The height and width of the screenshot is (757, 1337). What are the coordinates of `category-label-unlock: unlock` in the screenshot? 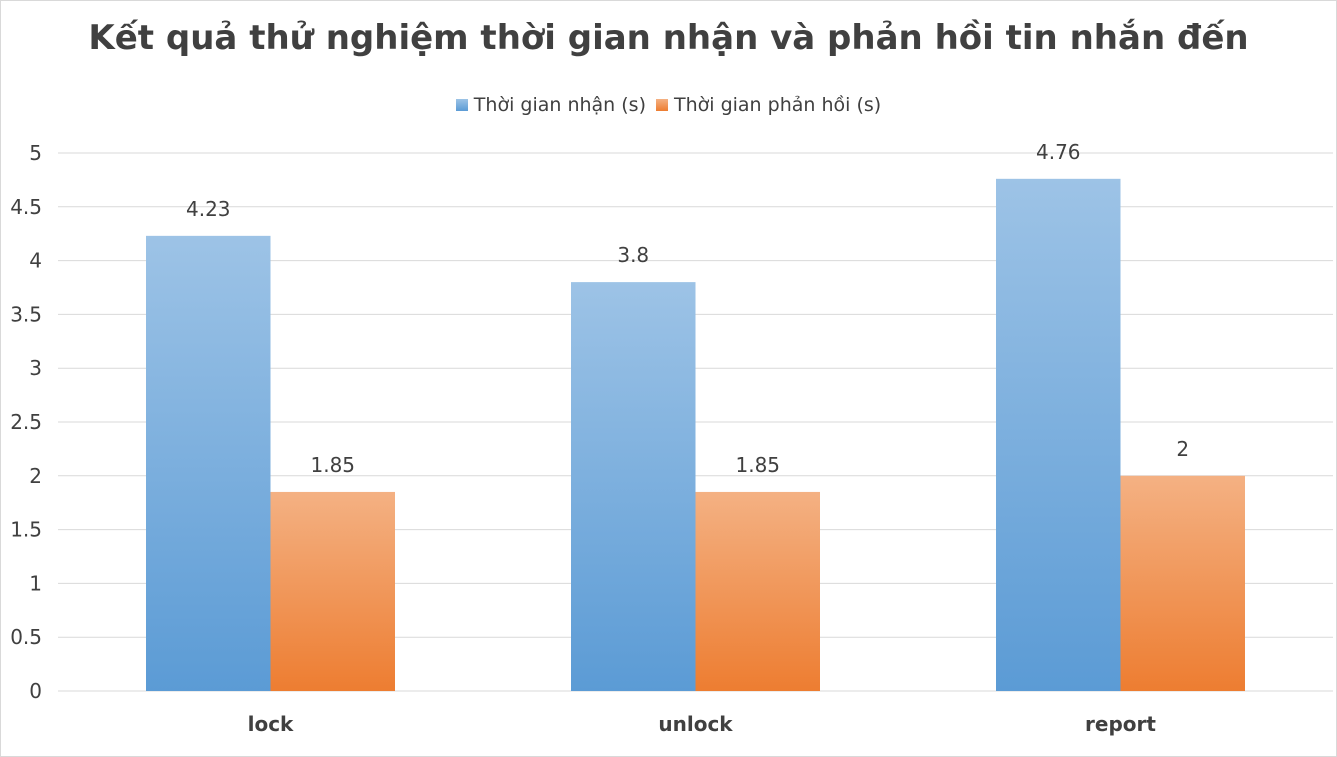 It's located at (695, 724).